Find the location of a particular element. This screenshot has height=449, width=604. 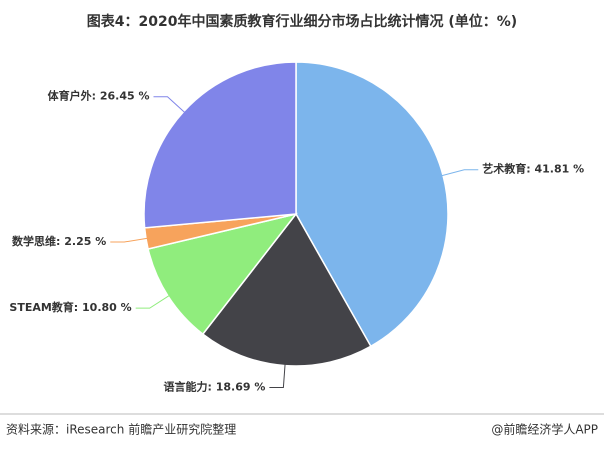

chart-title: 图表4：2020年中国素质教育行业细分市场占比统计情况 (单位：%) is located at coordinates (302, 21).